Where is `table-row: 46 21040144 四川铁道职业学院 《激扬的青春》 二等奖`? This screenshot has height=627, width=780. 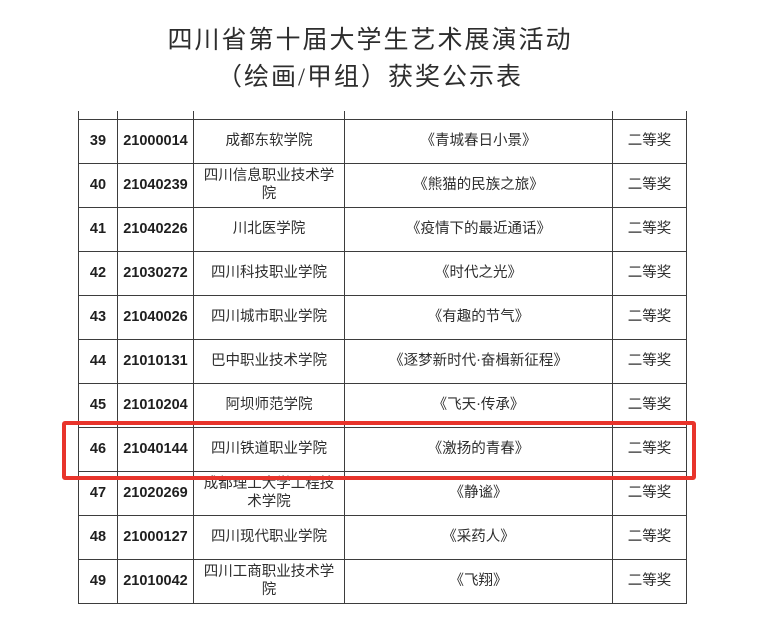
table-row: 46 21040144 四川铁道职业学院 《激扬的青春》 二等奖 is located at coordinates (382, 449).